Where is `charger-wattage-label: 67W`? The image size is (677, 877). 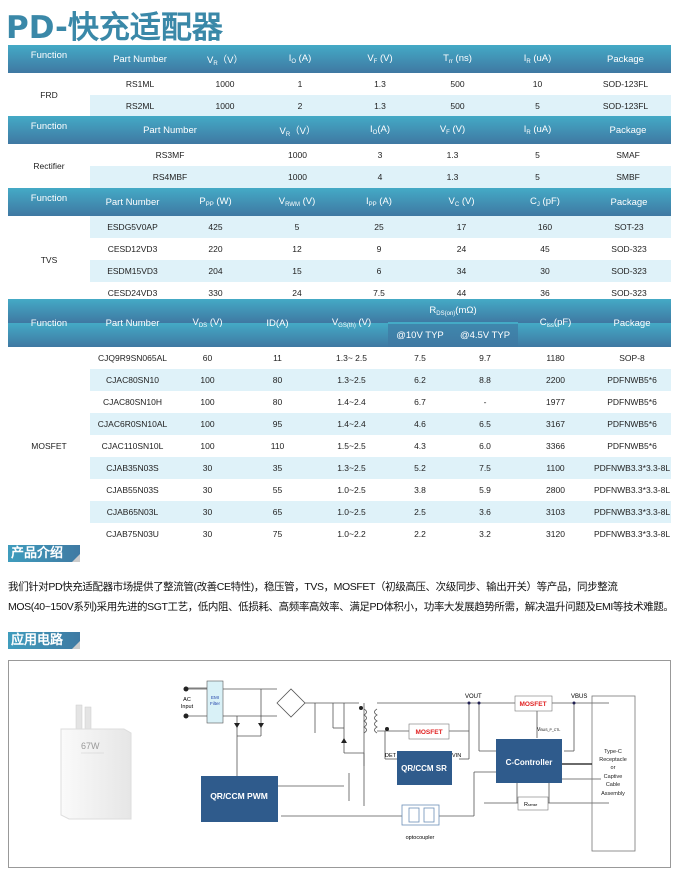 charger-wattage-label: 67W is located at coordinates (90, 746).